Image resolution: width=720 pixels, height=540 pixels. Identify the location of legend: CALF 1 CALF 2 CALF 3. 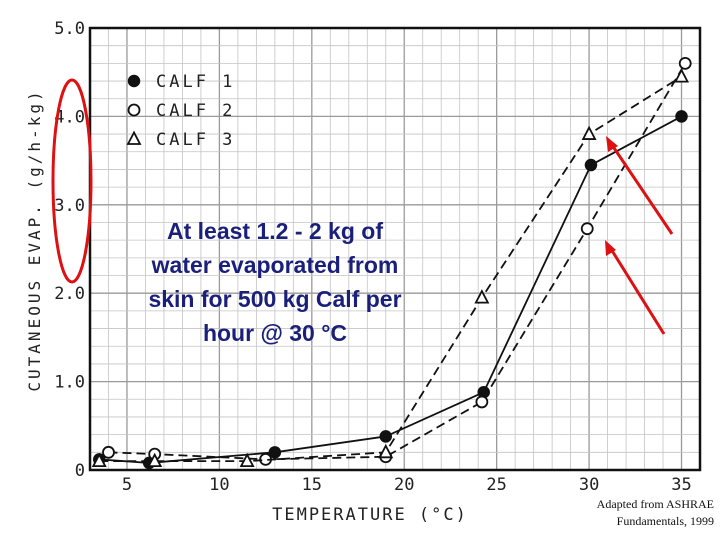
(180, 111).